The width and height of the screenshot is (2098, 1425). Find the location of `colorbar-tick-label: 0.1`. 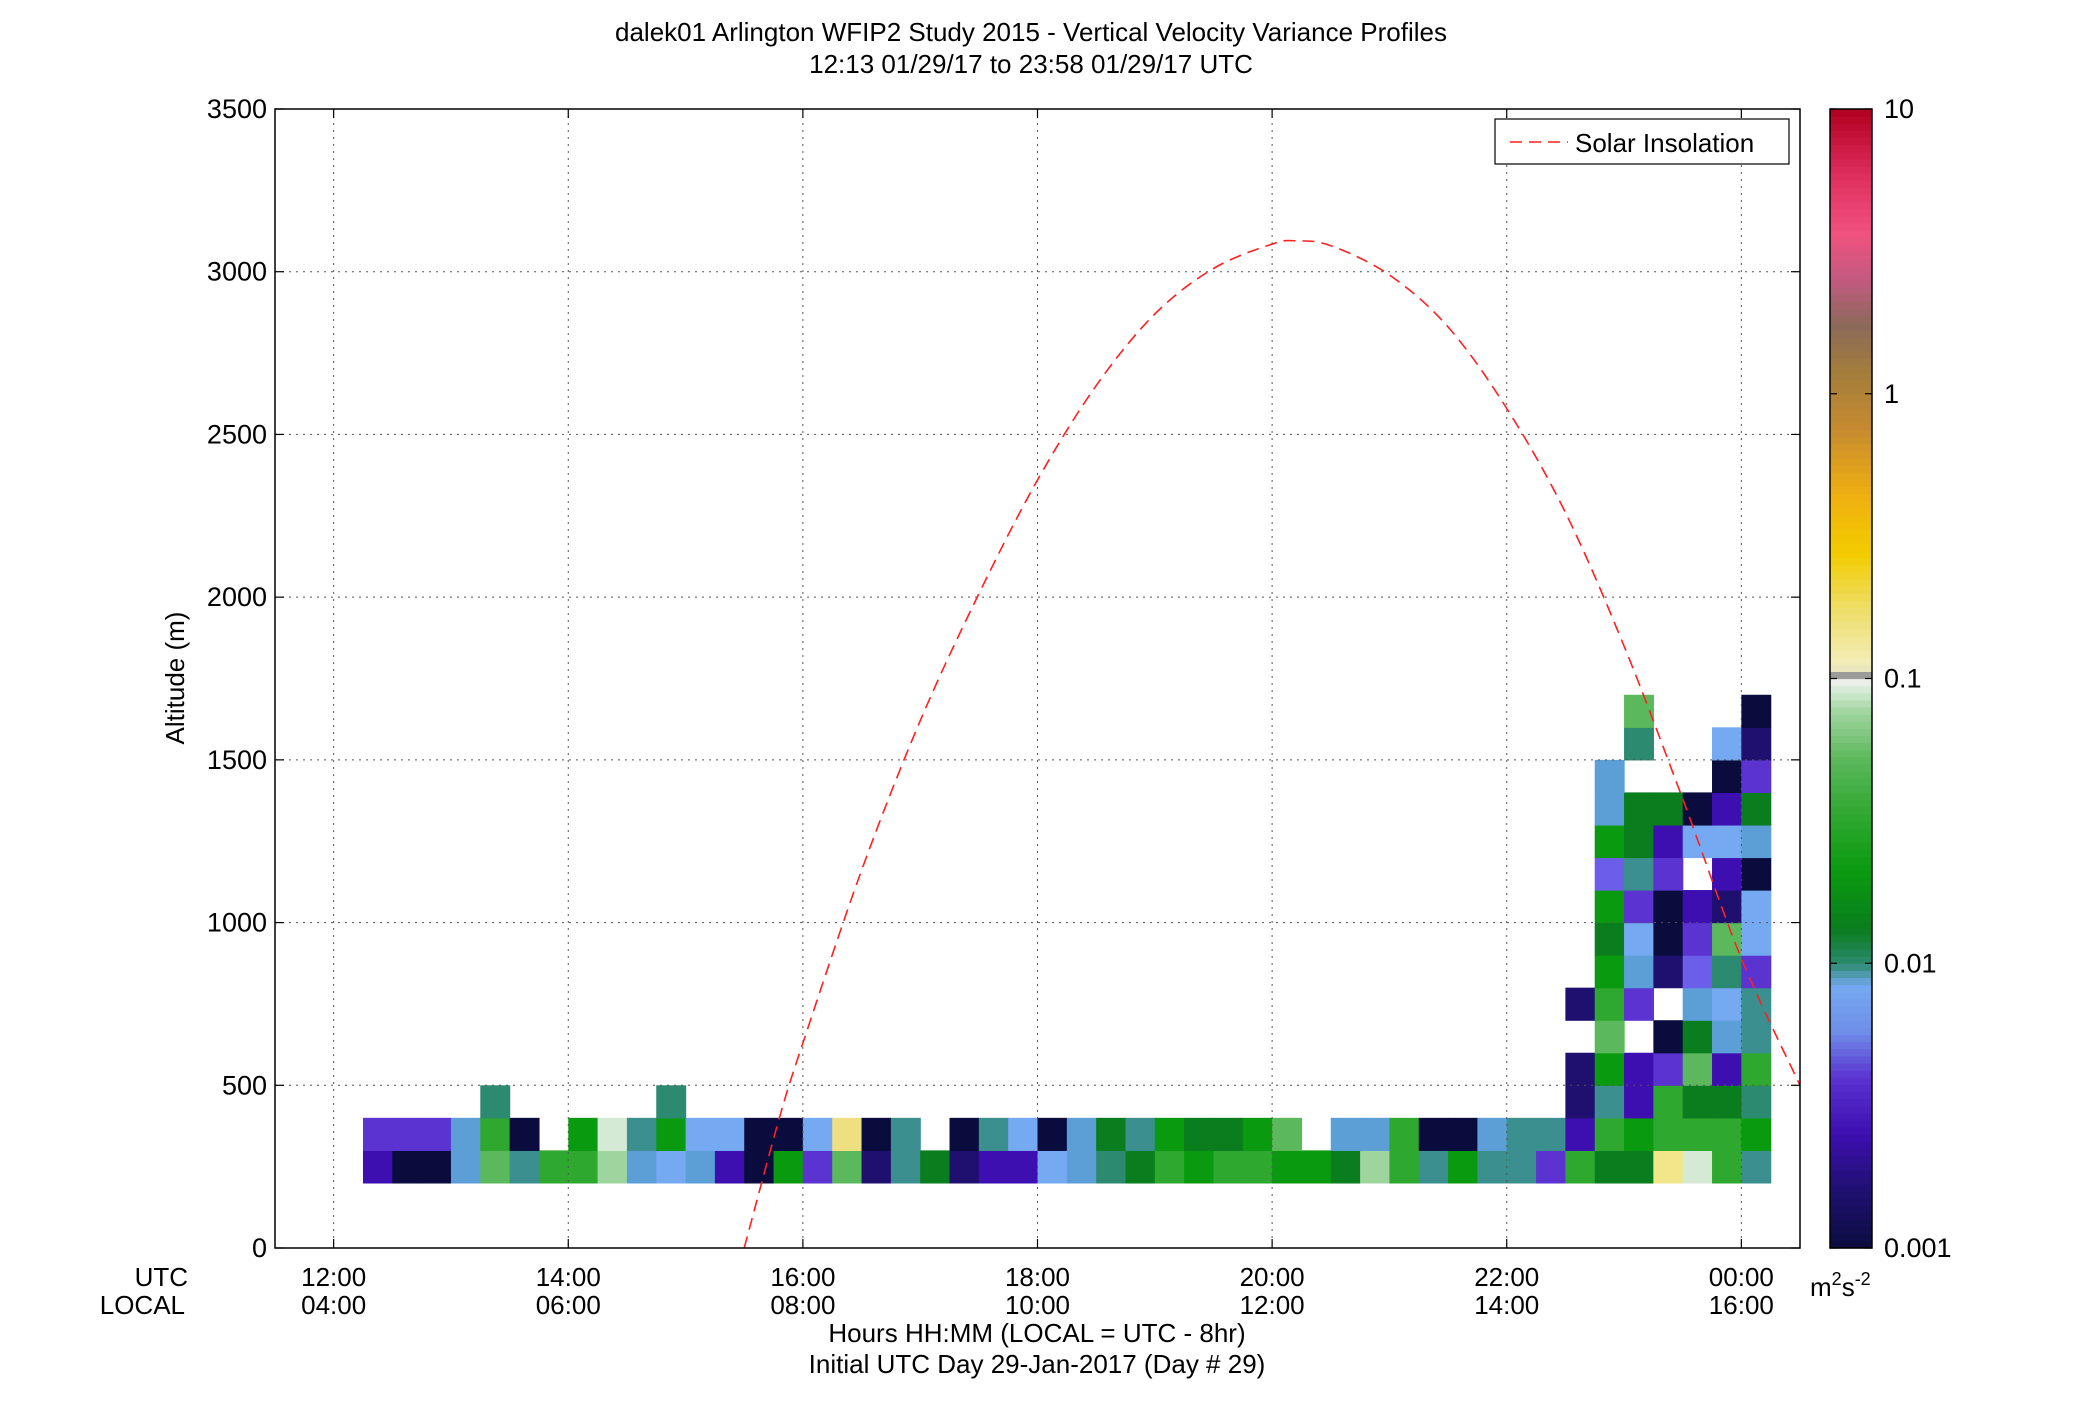

colorbar-tick-label: 0.1 is located at coordinates (1903, 679).